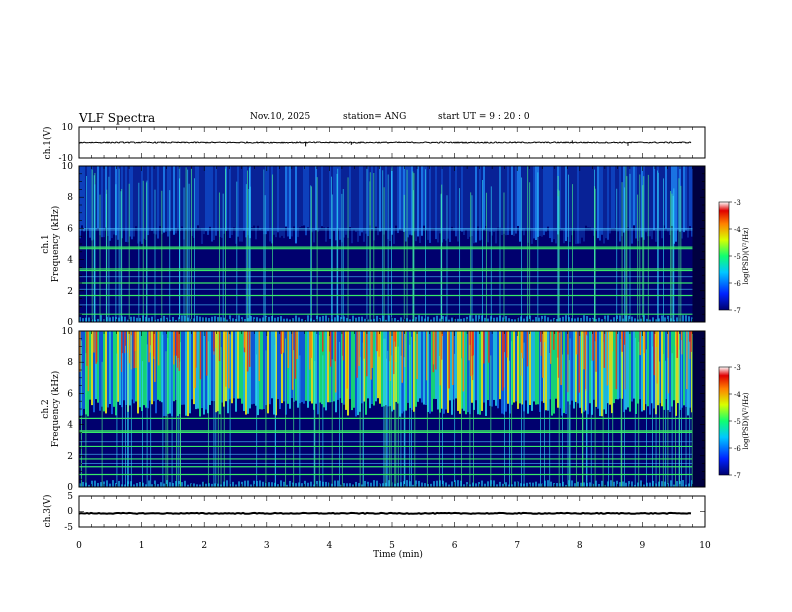  What do you see at coordinates (117, 118) in the screenshot?
I see `chart-title: VLF Spectra` at bounding box center [117, 118].